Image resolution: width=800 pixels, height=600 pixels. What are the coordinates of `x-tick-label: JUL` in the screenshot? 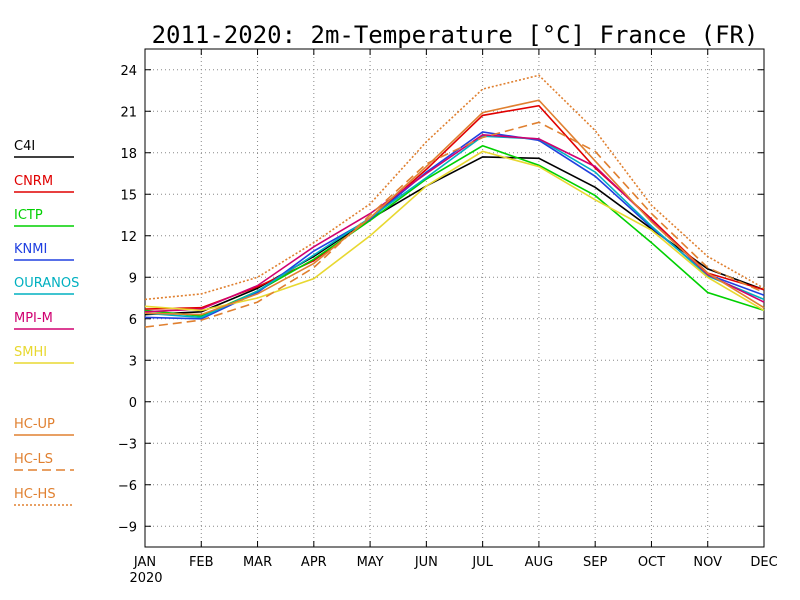 It's located at (482, 562).